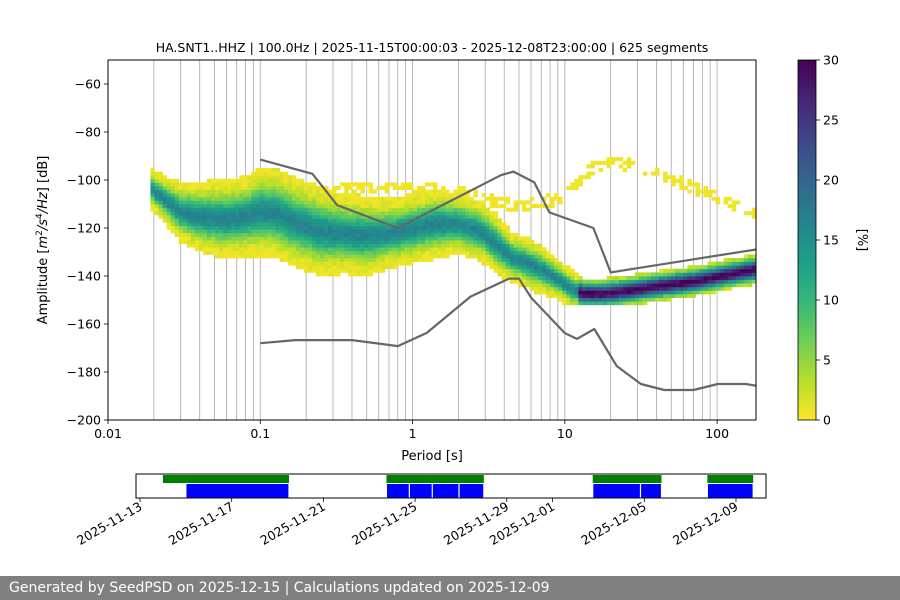 This screenshot has height=600, width=900. I want to click on timeline-blue-bar, so click(445, 491).